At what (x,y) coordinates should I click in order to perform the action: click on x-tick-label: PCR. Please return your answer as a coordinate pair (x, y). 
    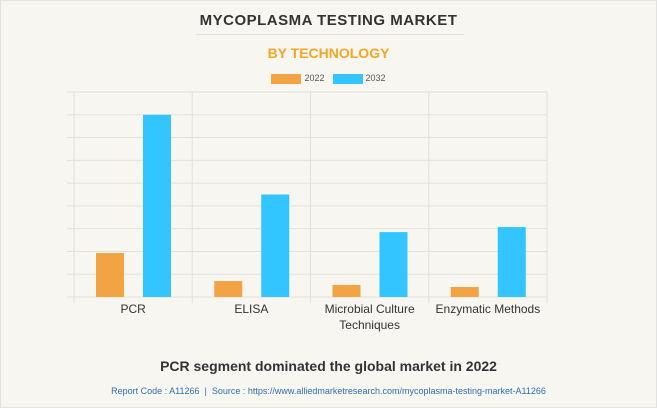
    Looking at the image, I should click on (133, 309).